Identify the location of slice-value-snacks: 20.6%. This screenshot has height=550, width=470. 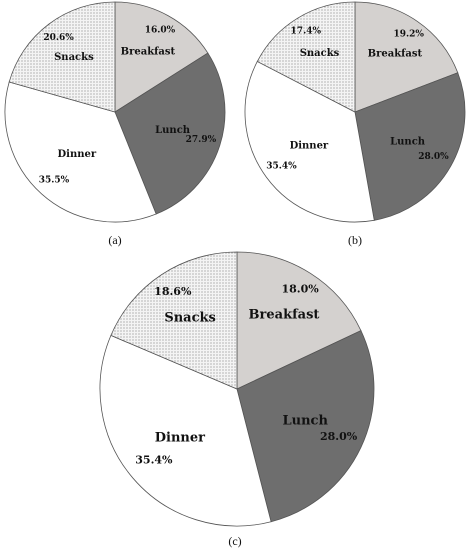
(58, 38).